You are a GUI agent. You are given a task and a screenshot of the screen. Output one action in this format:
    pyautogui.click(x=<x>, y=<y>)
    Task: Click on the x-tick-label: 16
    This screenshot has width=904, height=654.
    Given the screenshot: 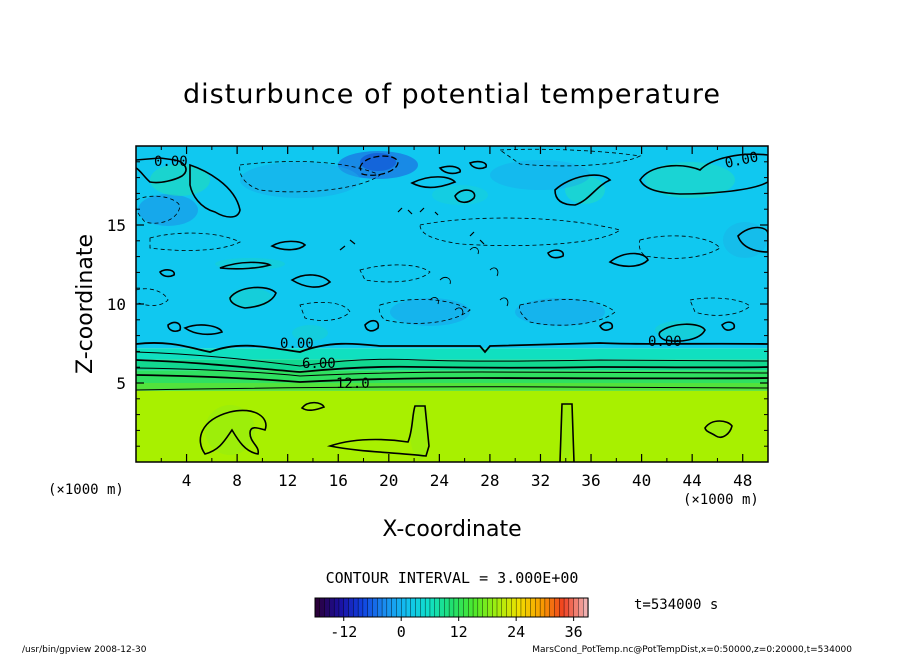 What is the action you would take?
    pyautogui.click(x=338, y=480)
    